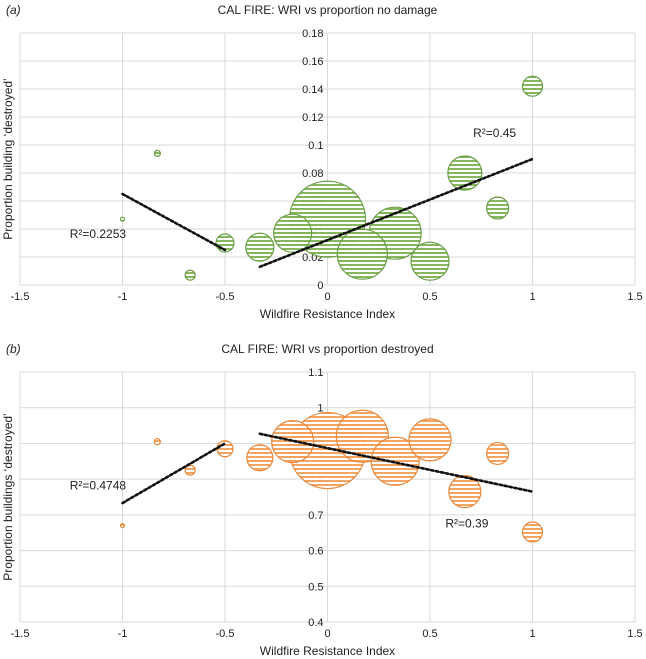 Image resolution: width=646 pixels, height=659 pixels. What do you see at coordinates (312, 90) in the screenshot?
I see `y-tick-label: 0.14` at bounding box center [312, 90].